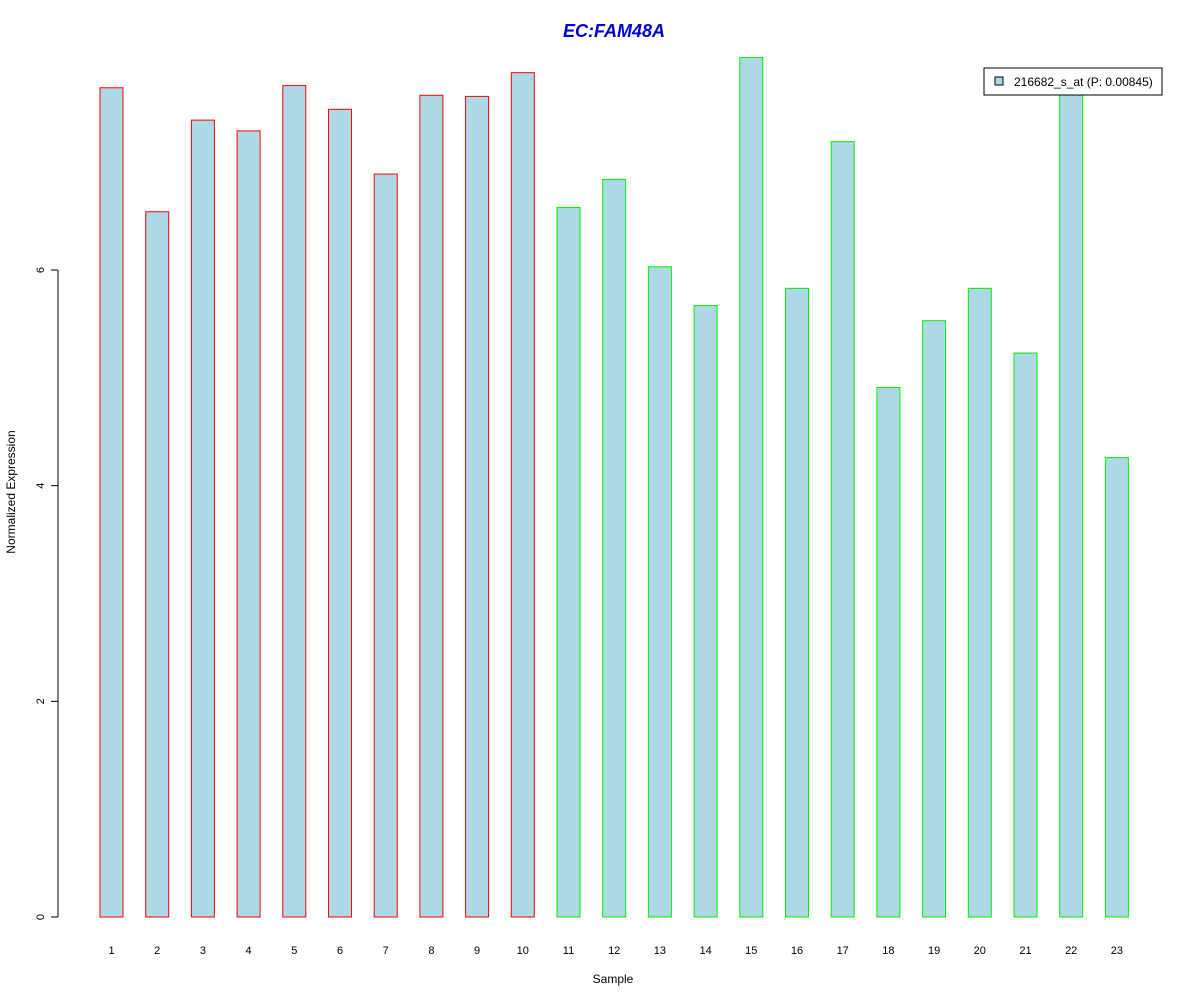 This screenshot has width=1200, height=1000. What do you see at coordinates (797, 951) in the screenshot?
I see `x-tick-label: 16` at bounding box center [797, 951].